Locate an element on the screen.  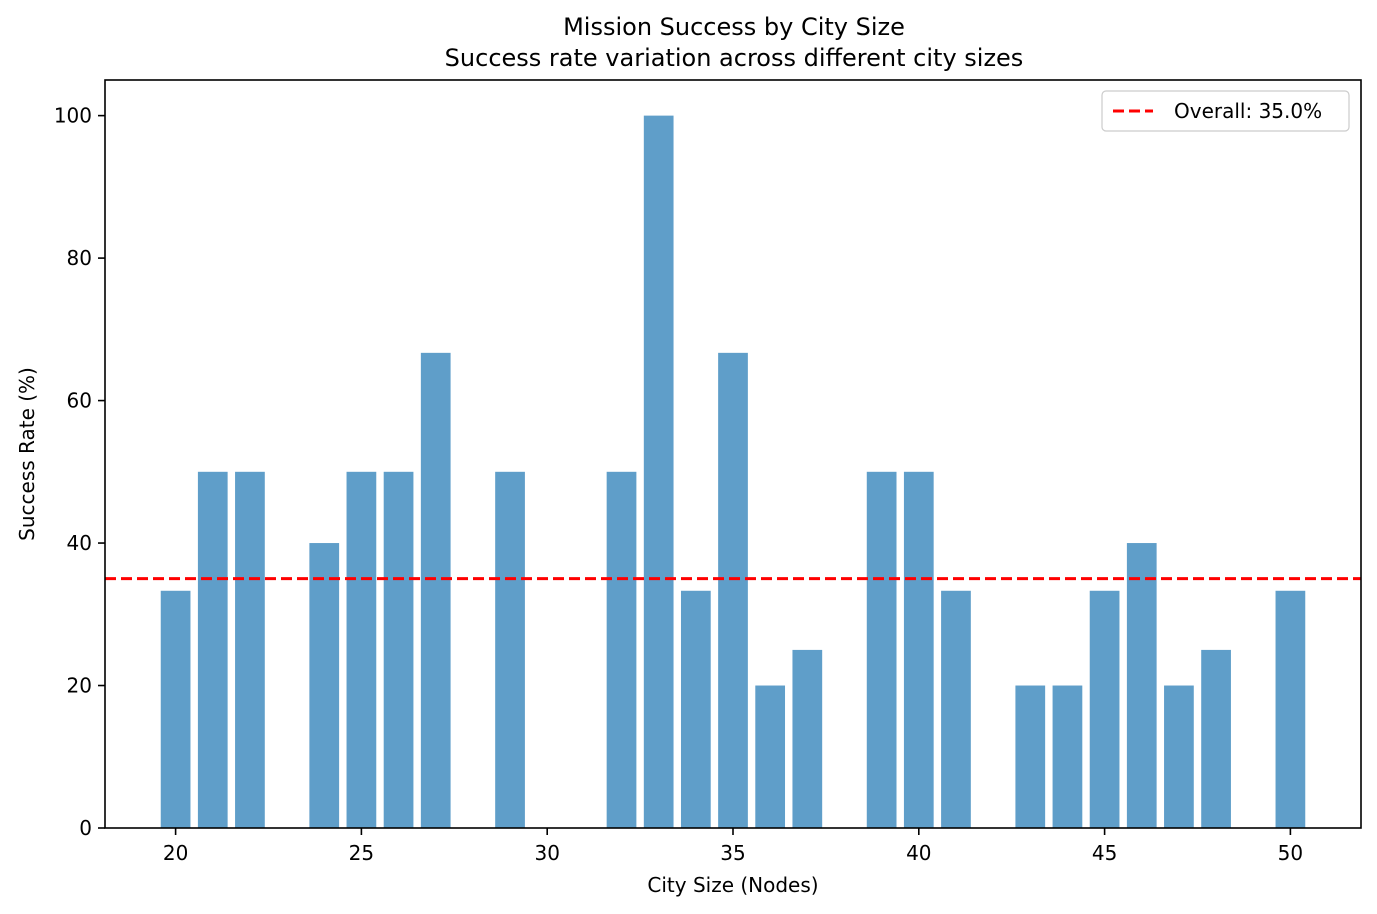
x-tick-label-20: 20 is located at coordinates (175, 853).